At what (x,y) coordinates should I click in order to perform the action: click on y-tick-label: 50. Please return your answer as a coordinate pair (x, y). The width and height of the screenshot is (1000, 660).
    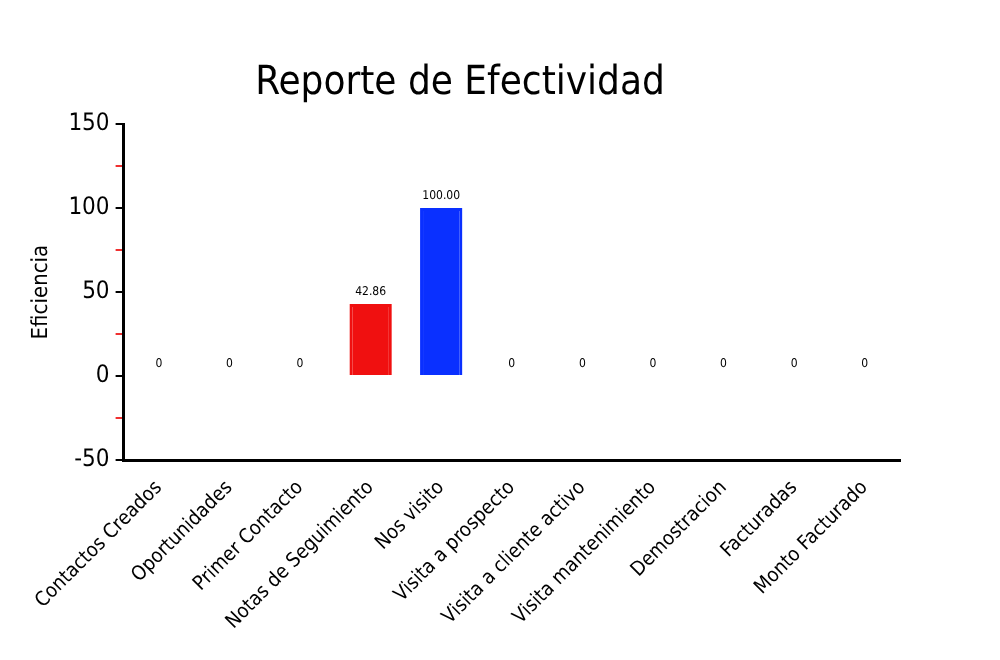
    Looking at the image, I should click on (96, 290).